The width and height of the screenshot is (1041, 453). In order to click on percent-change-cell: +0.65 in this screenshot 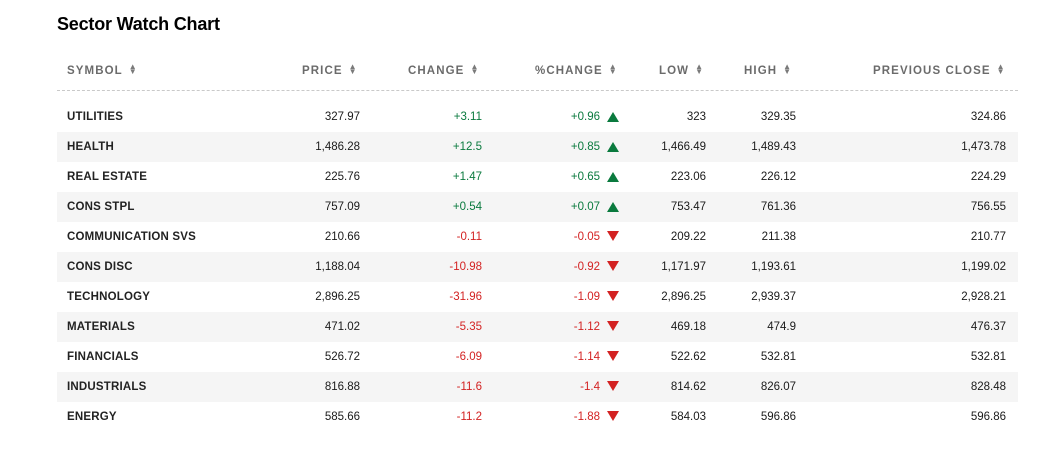, I will do `click(585, 177)`.